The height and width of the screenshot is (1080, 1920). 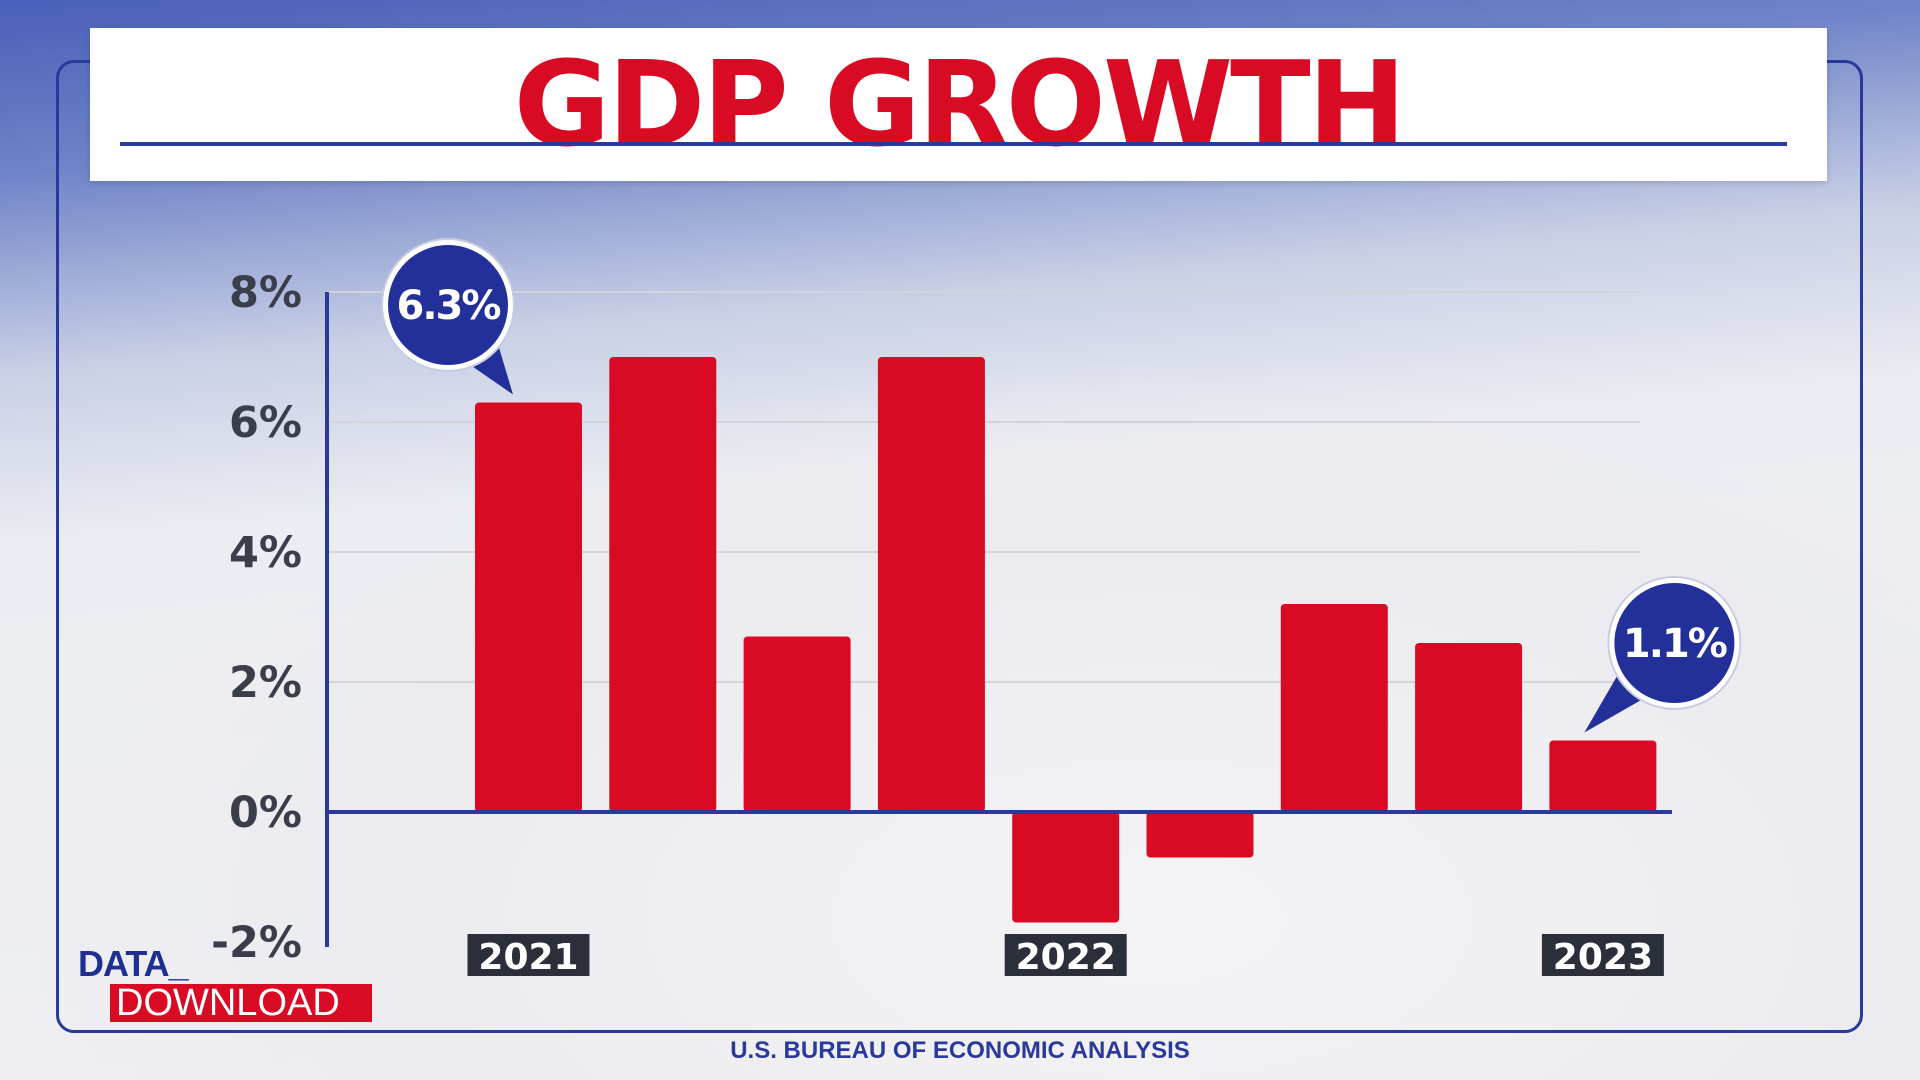 What do you see at coordinates (225, 982) in the screenshot?
I see `data-download-logo: DATA_ DOWNLOAD` at bounding box center [225, 982].